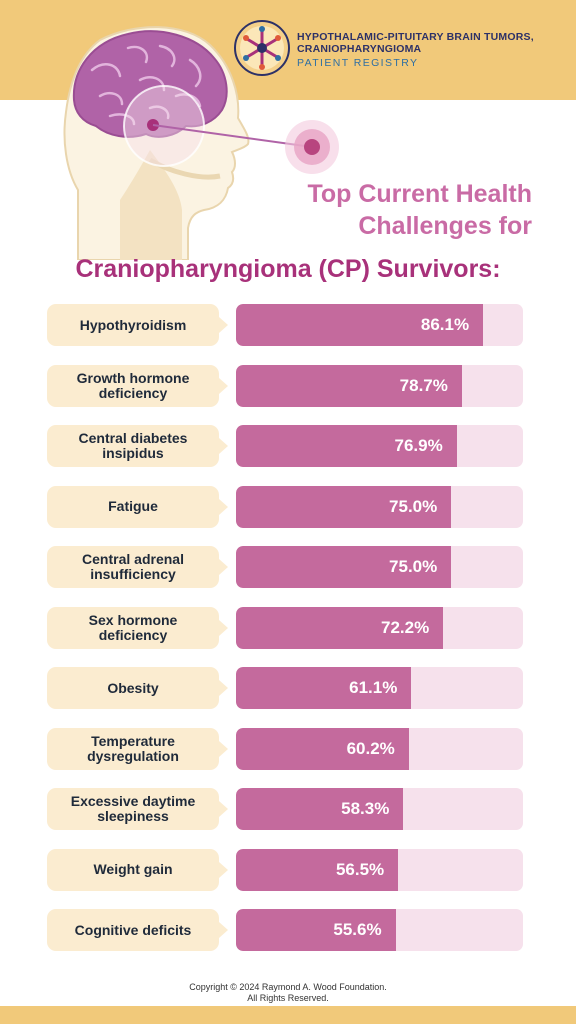 The height and width of the screenshot is (1024, 576). What do you see at coordinates (360, 869) in the screenshot?
I see `bar-value-label: 56.5%` at bounding box center [360, 869].